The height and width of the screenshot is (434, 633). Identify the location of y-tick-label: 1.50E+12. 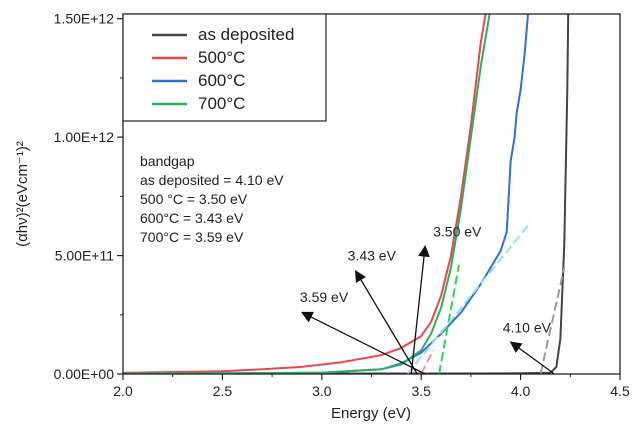
(84, 19).